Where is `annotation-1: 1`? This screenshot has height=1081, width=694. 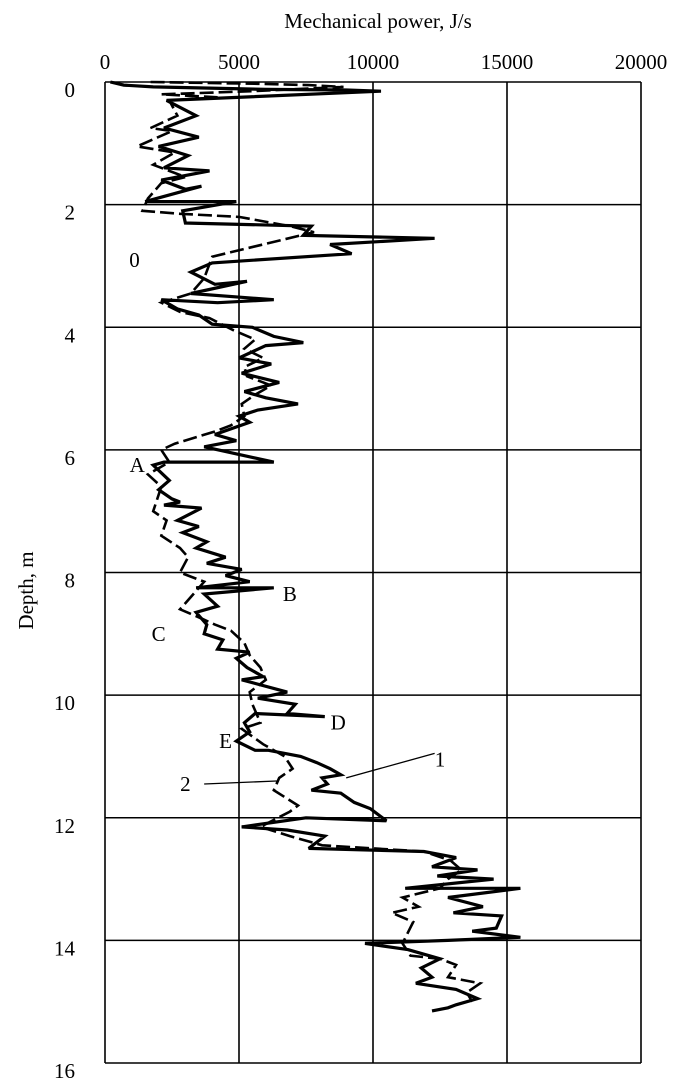
annotation-1: 1 is located at coordinates (440, 760).